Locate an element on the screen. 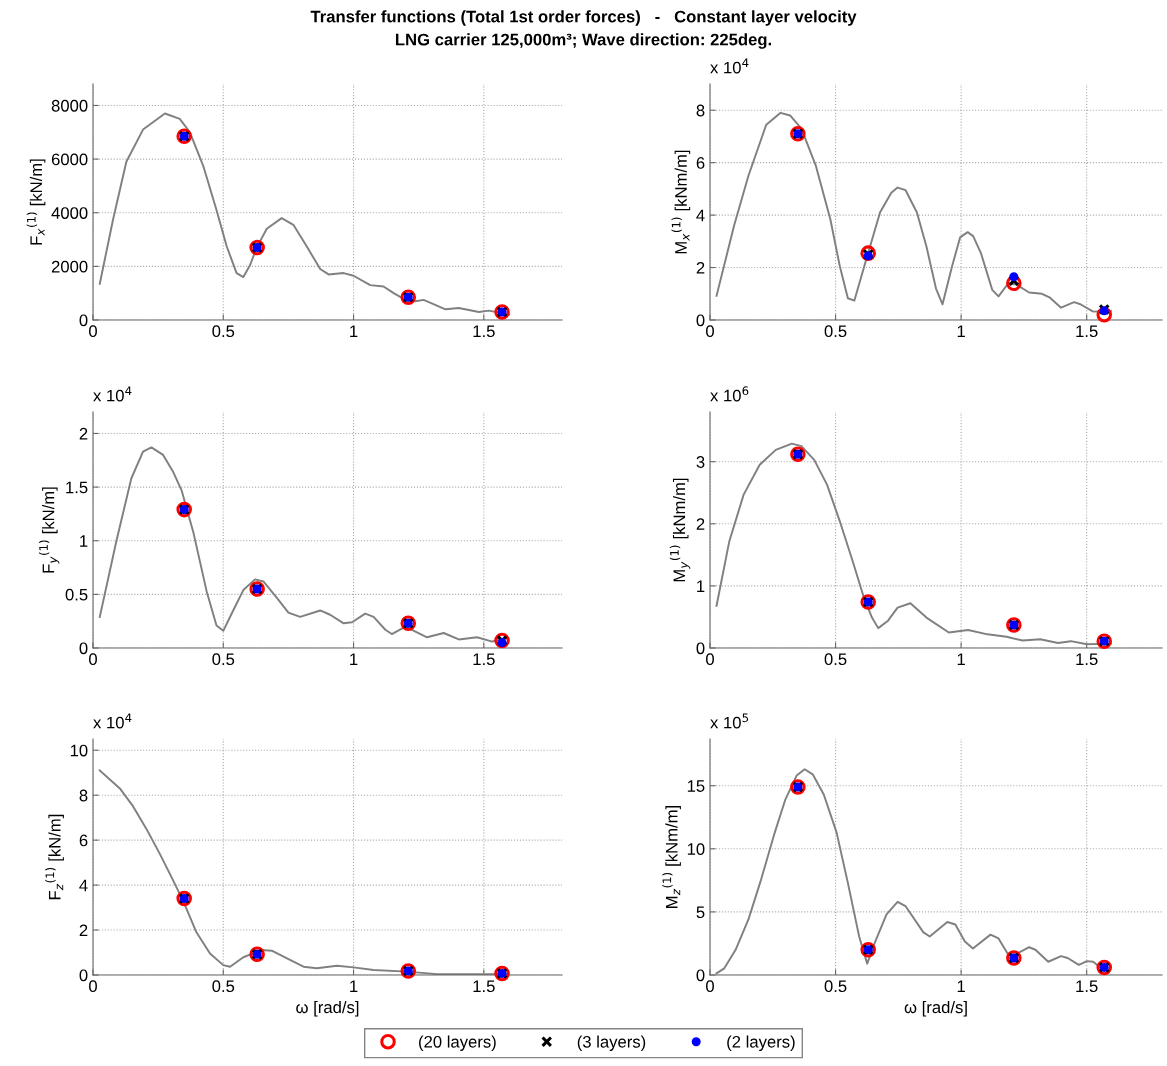 This screenshot has width=1167, height=1066. y-tick-label: 15 is located at coordinates (696, 786).